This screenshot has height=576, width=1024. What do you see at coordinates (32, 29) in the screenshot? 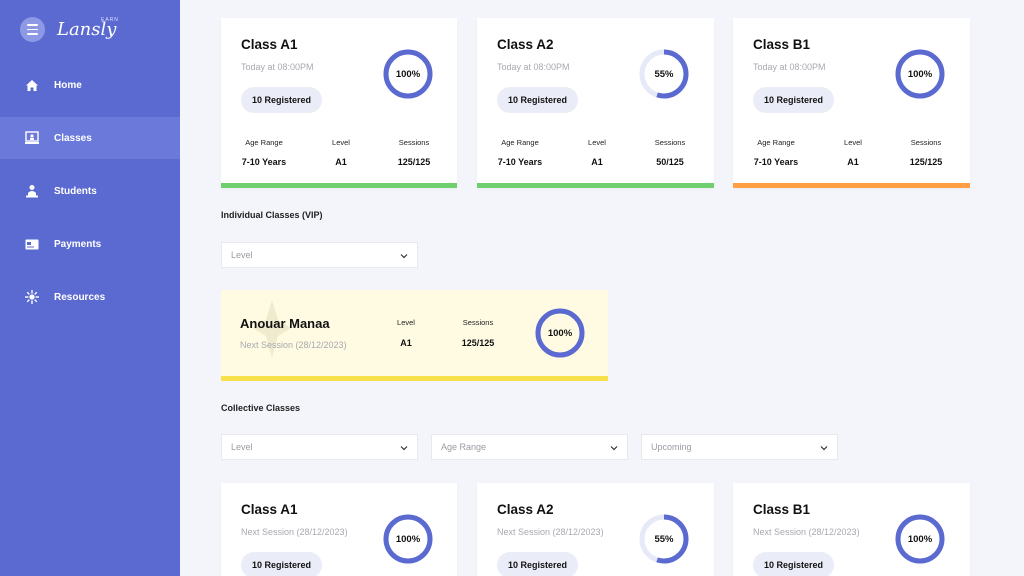
I see `hamburger-menu-icon` at bounding box center [32, 29].